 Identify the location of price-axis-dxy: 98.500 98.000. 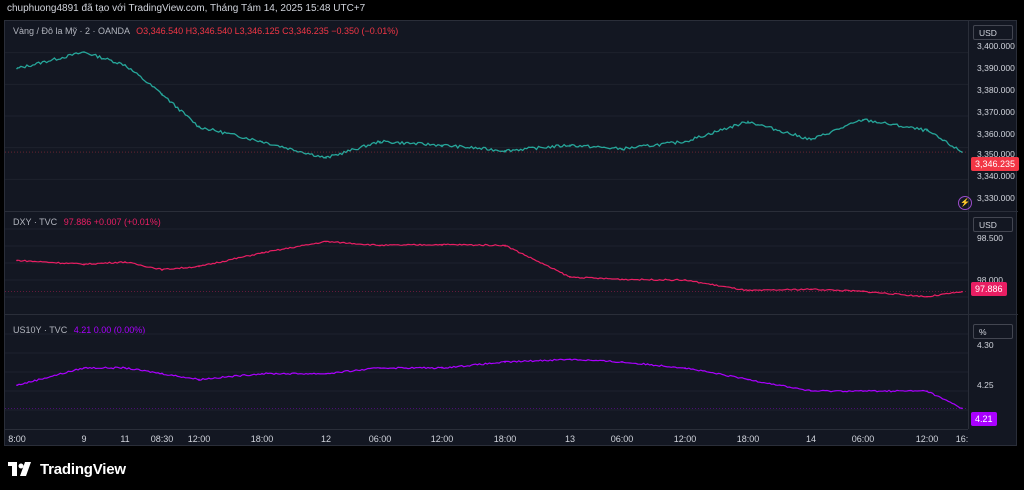
(992, 263).